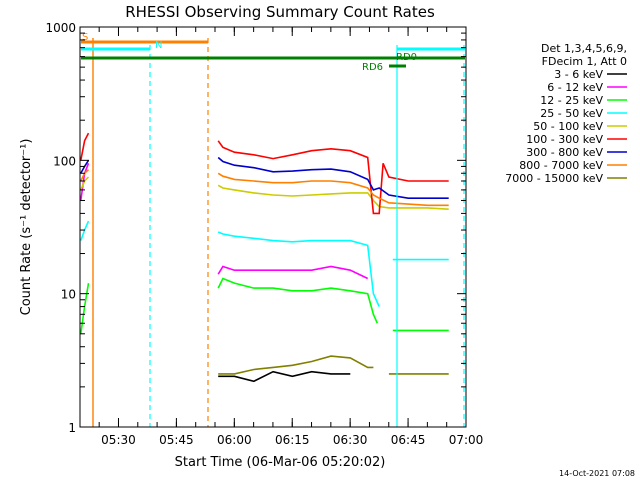 The width and height of the screenshot is (640, 480). I want to click on y-tick-label: 1000, so click(60, 28).